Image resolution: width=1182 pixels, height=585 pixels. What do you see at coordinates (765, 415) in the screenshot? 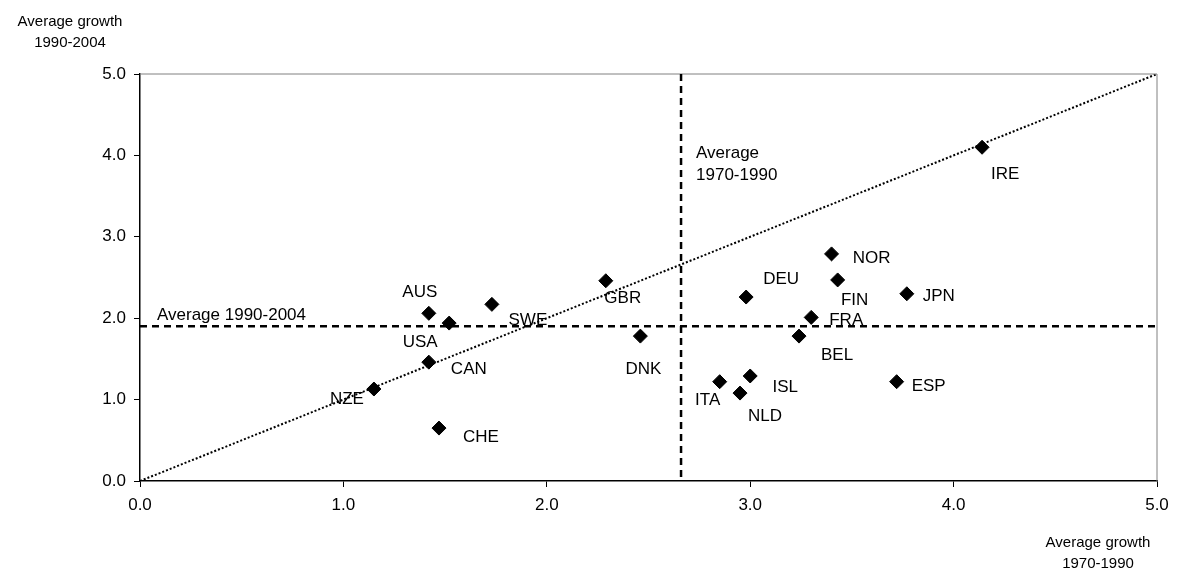
I see `annotation: NLD` at bounding box center [765, 415].